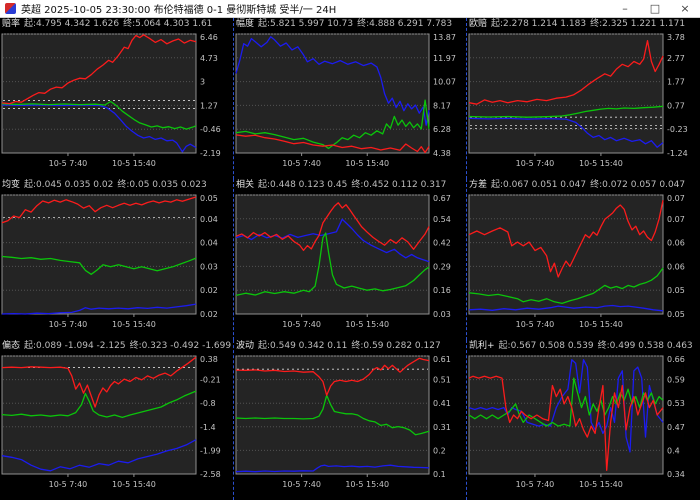 Image resolution: width=700 pixels, height=500 pixels. Describe the element at coordinates (676, 359) in the screenshot. I see `svg-text: 0.66` at that location.